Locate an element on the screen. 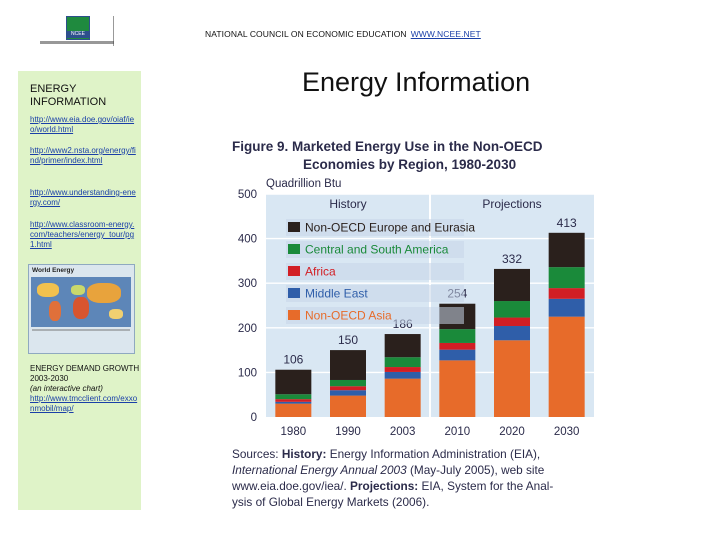 The height and width of the screenshot is (540, 720). world-energy-map-thumbnail: World Energy is located at coordinates (81, 309).